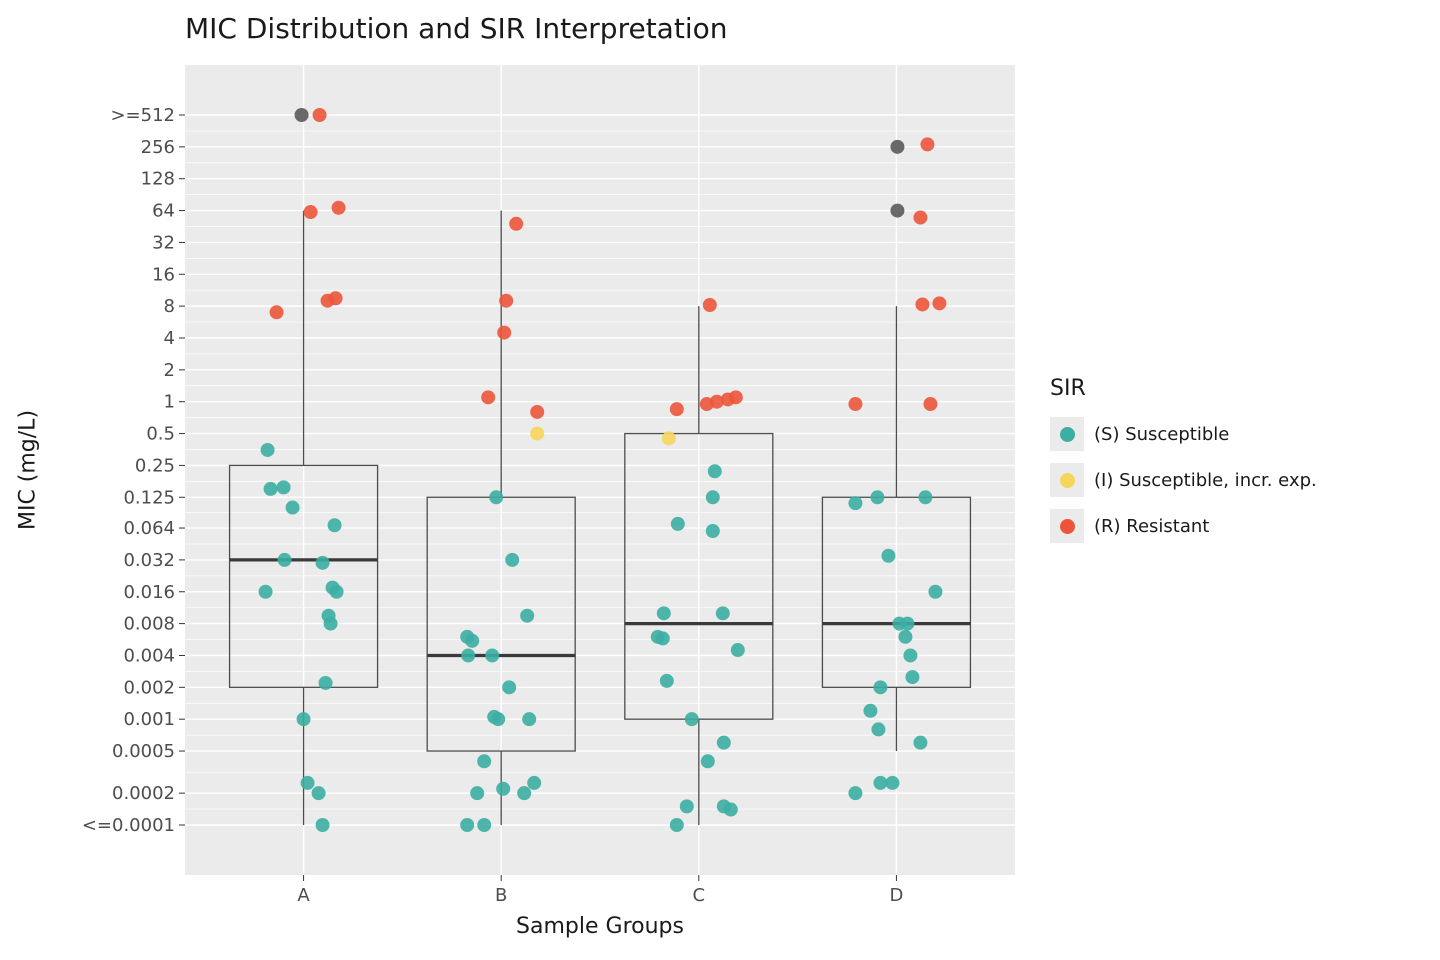  Describe the element at coordinates (169, 402) in the screenshot. I see `y-tick-label: 1` at that location.